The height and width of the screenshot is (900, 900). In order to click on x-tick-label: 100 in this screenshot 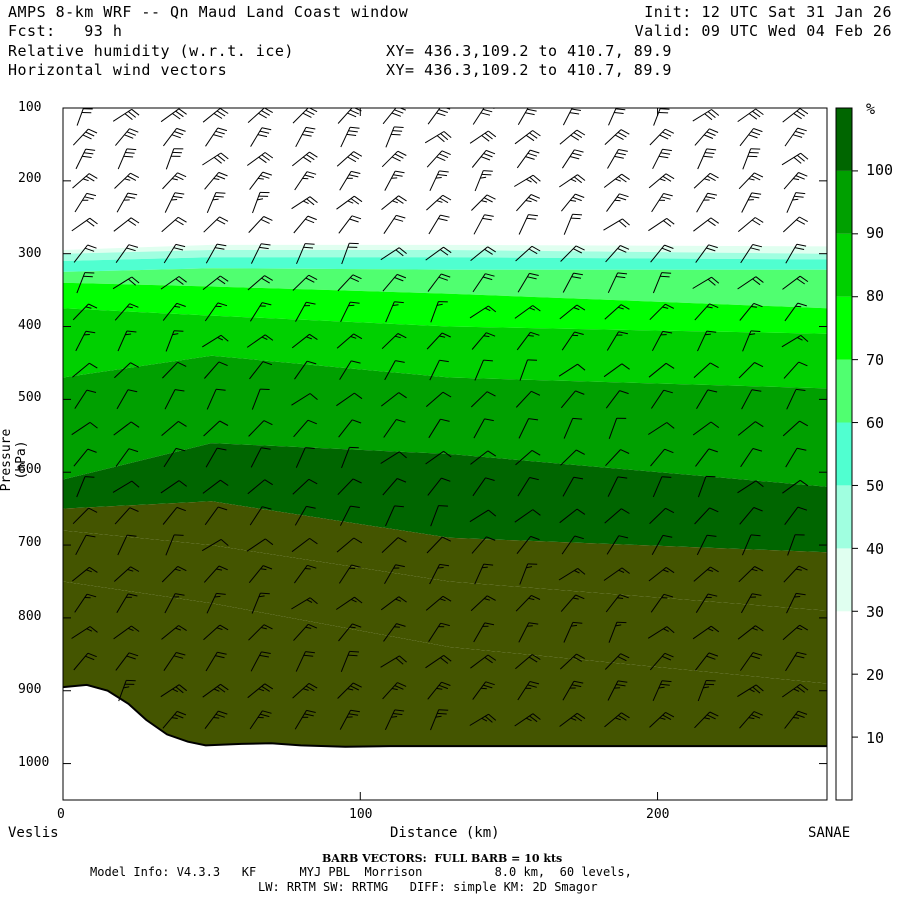, I will do `click(361, 814)`.